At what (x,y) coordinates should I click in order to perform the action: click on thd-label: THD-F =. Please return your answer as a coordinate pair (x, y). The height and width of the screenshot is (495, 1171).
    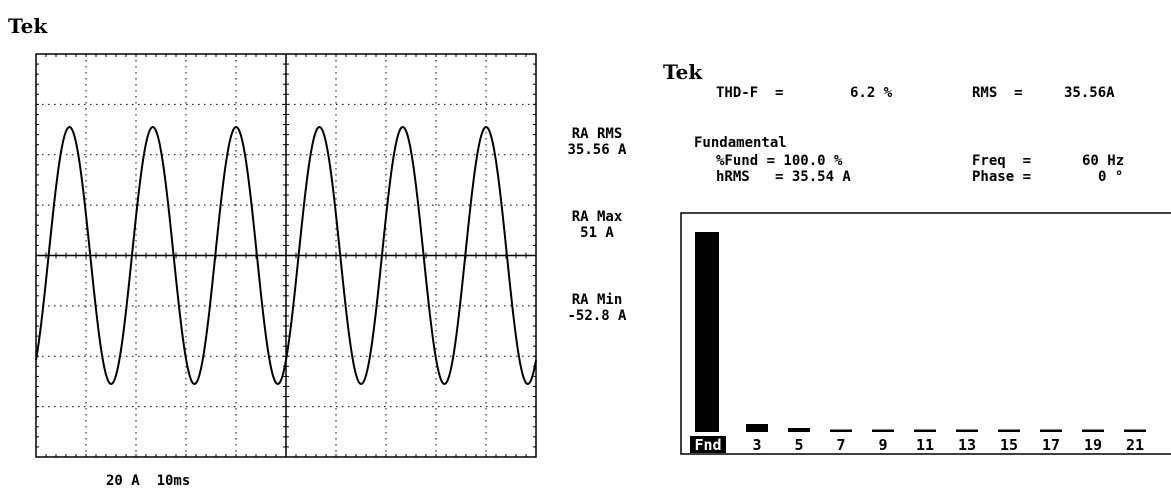
    Looking at the image, I should click on (750, 93).